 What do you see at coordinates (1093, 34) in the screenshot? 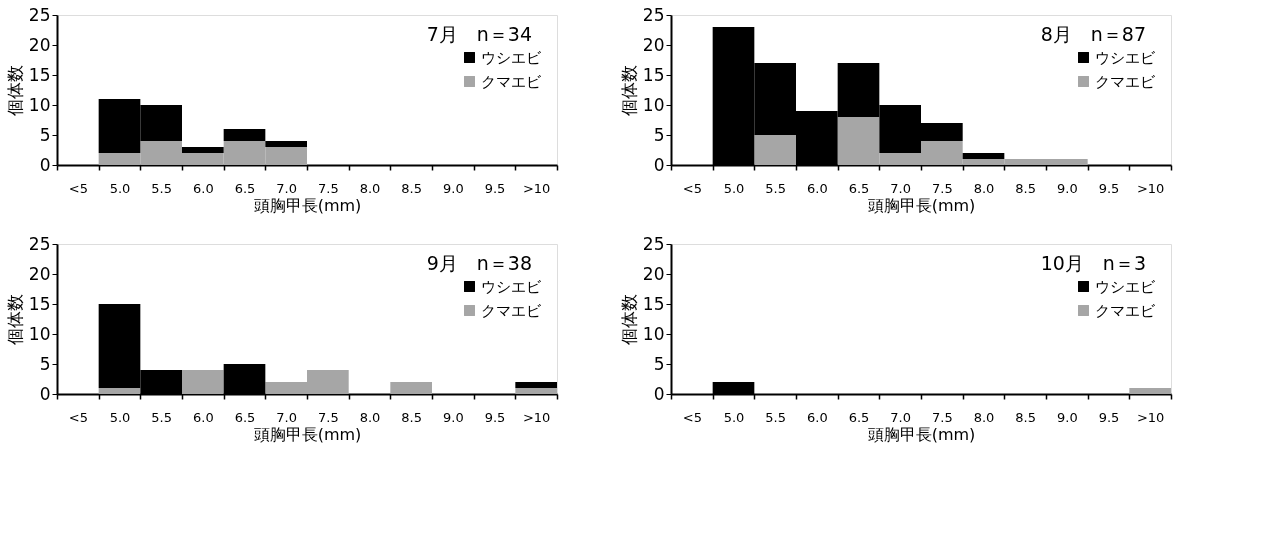
I see `annotation: 8月 n＝87` at bounding box center [1093, 34].